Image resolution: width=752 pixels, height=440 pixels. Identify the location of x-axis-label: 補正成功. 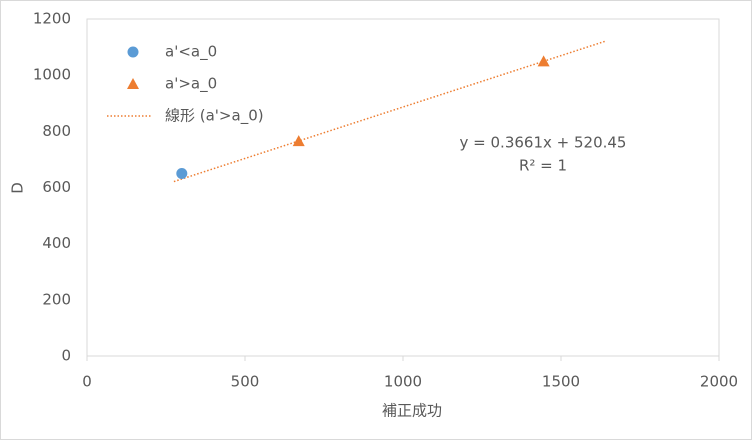
(412, 411).